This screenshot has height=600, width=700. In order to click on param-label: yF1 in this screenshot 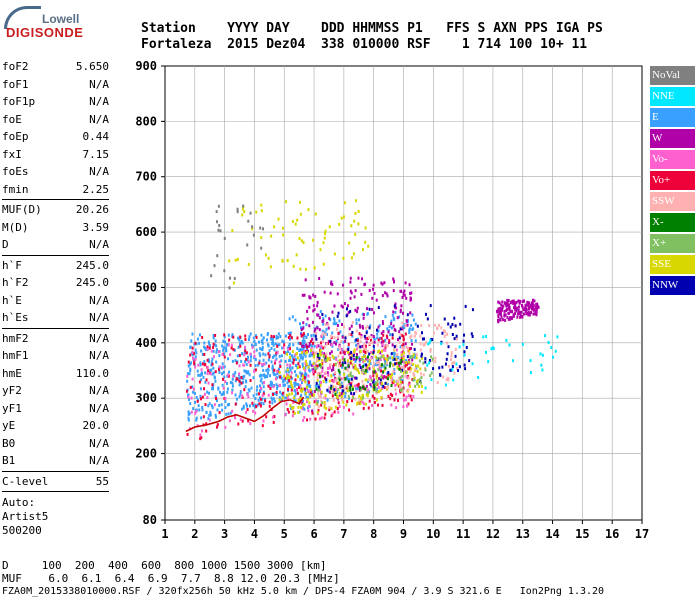, I will do `click(12, 408)`.